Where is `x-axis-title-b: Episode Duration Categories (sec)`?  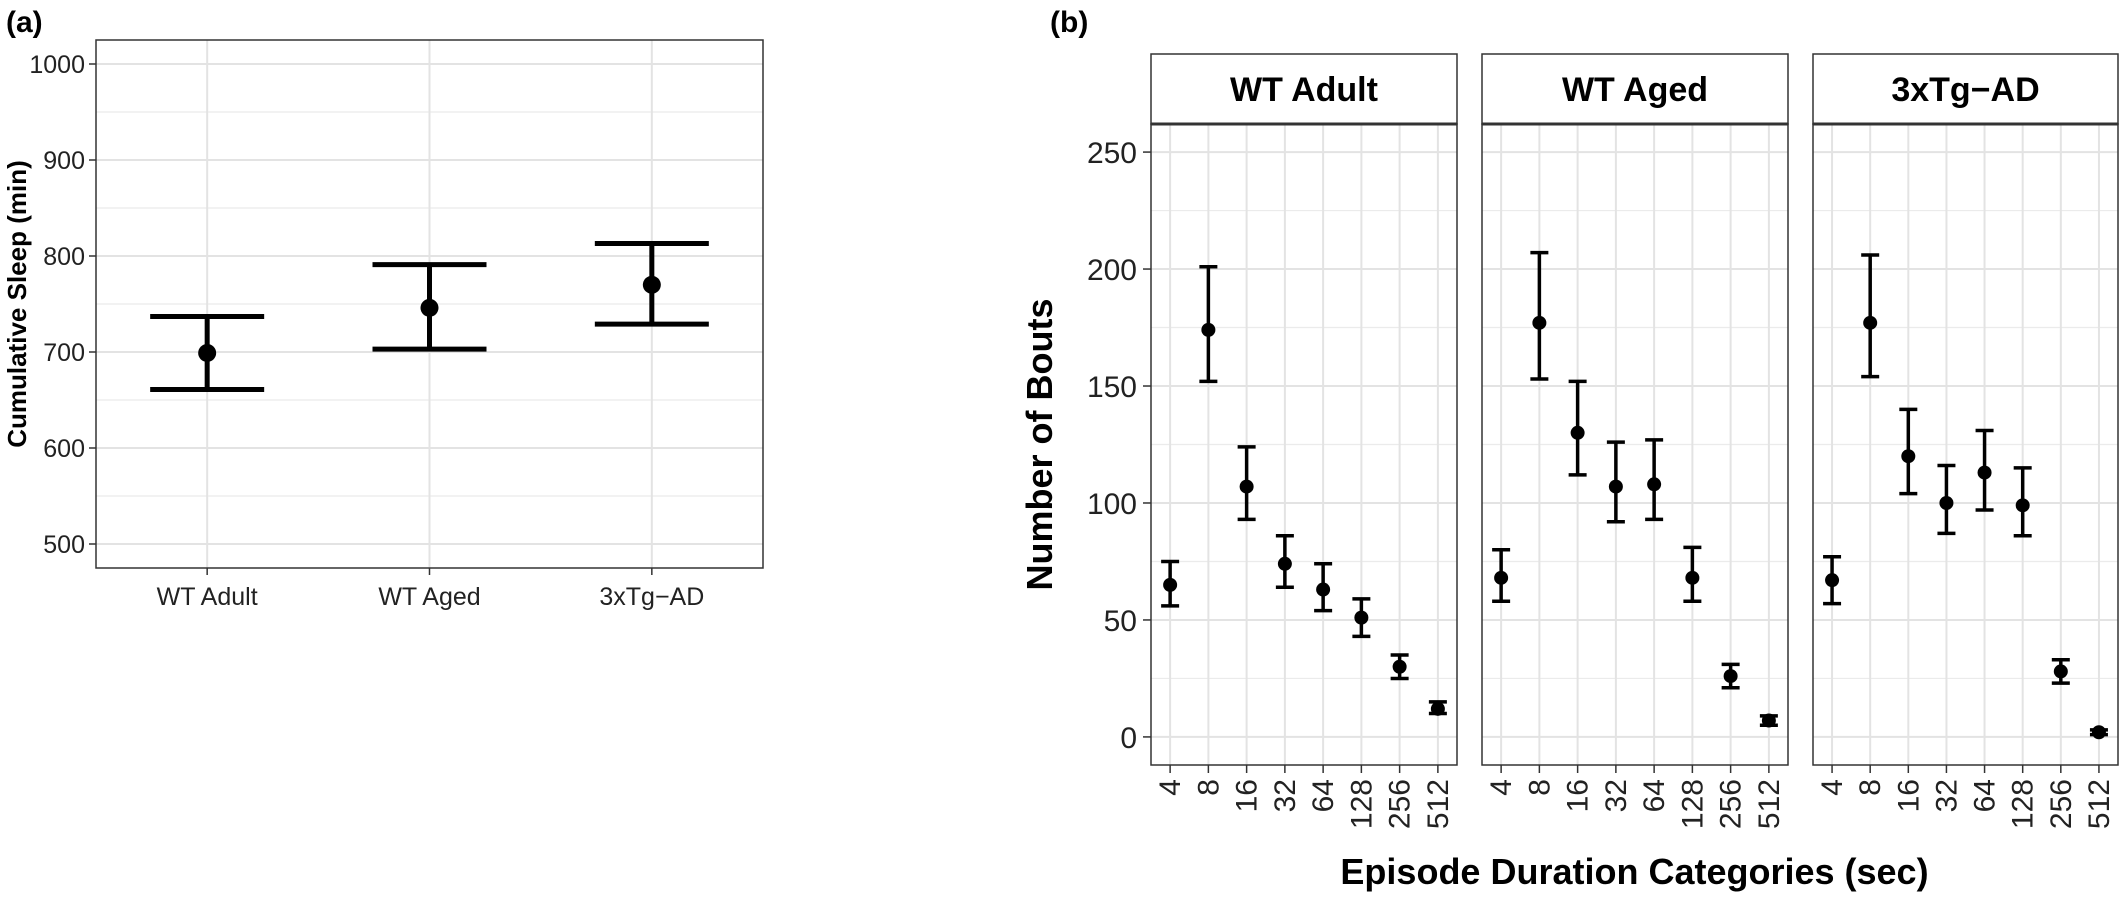
x-axis-title-b: Episode Duration Categories (sec) is located at coordinates (1634, 871).